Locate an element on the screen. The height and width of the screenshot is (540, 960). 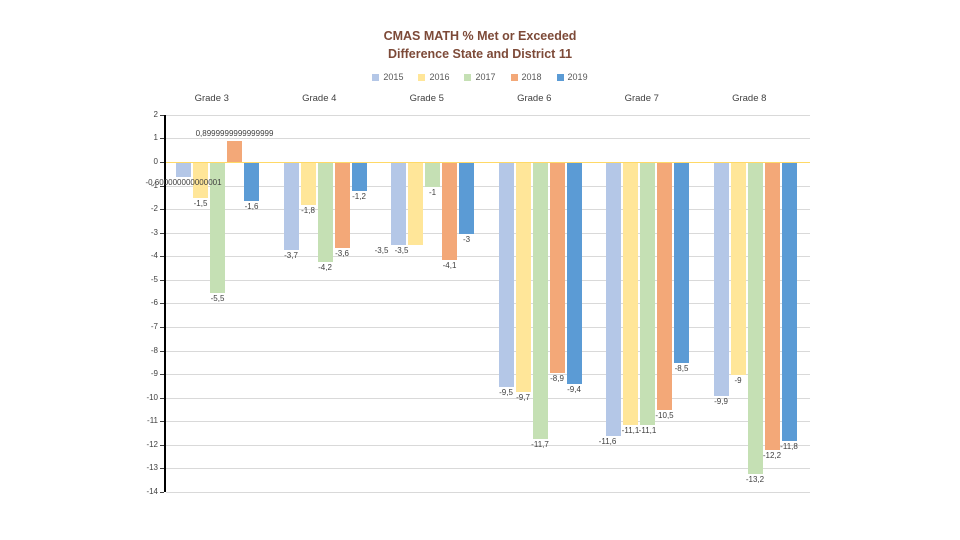
bar-value-label: -9,4 is located at coordinates (574, 390).